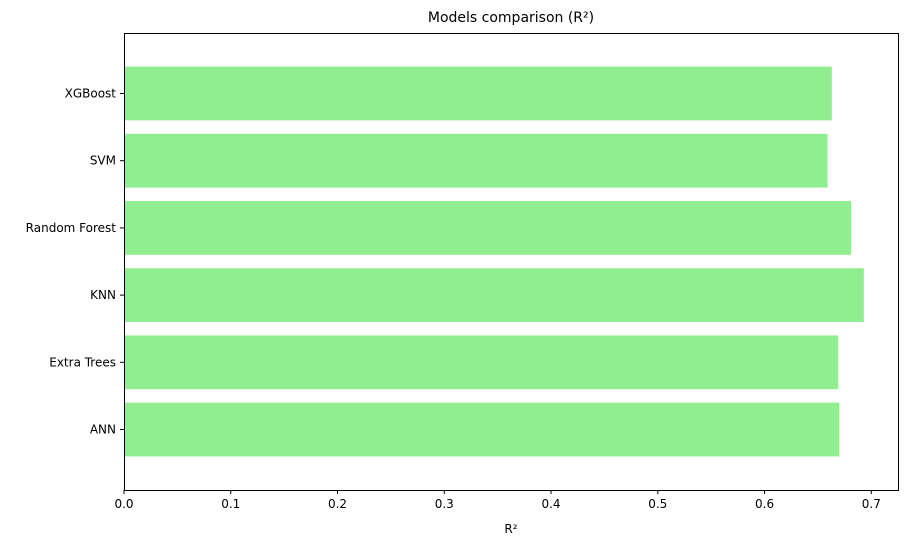 The width and height of the screenshot is (909, 547). I want to click on x-tick-label: 0.7, so click(871, 504).